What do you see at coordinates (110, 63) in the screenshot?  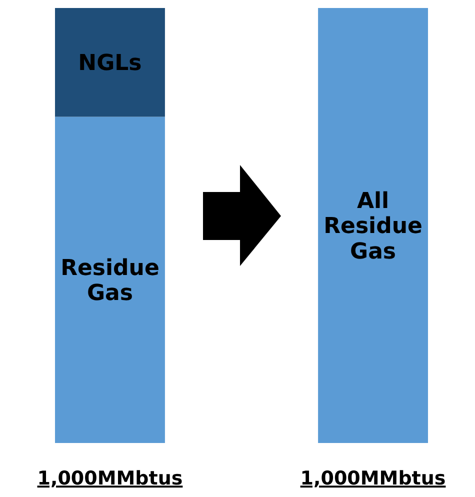 I see `series-label: NGLs` at bounding box center [110, 63].